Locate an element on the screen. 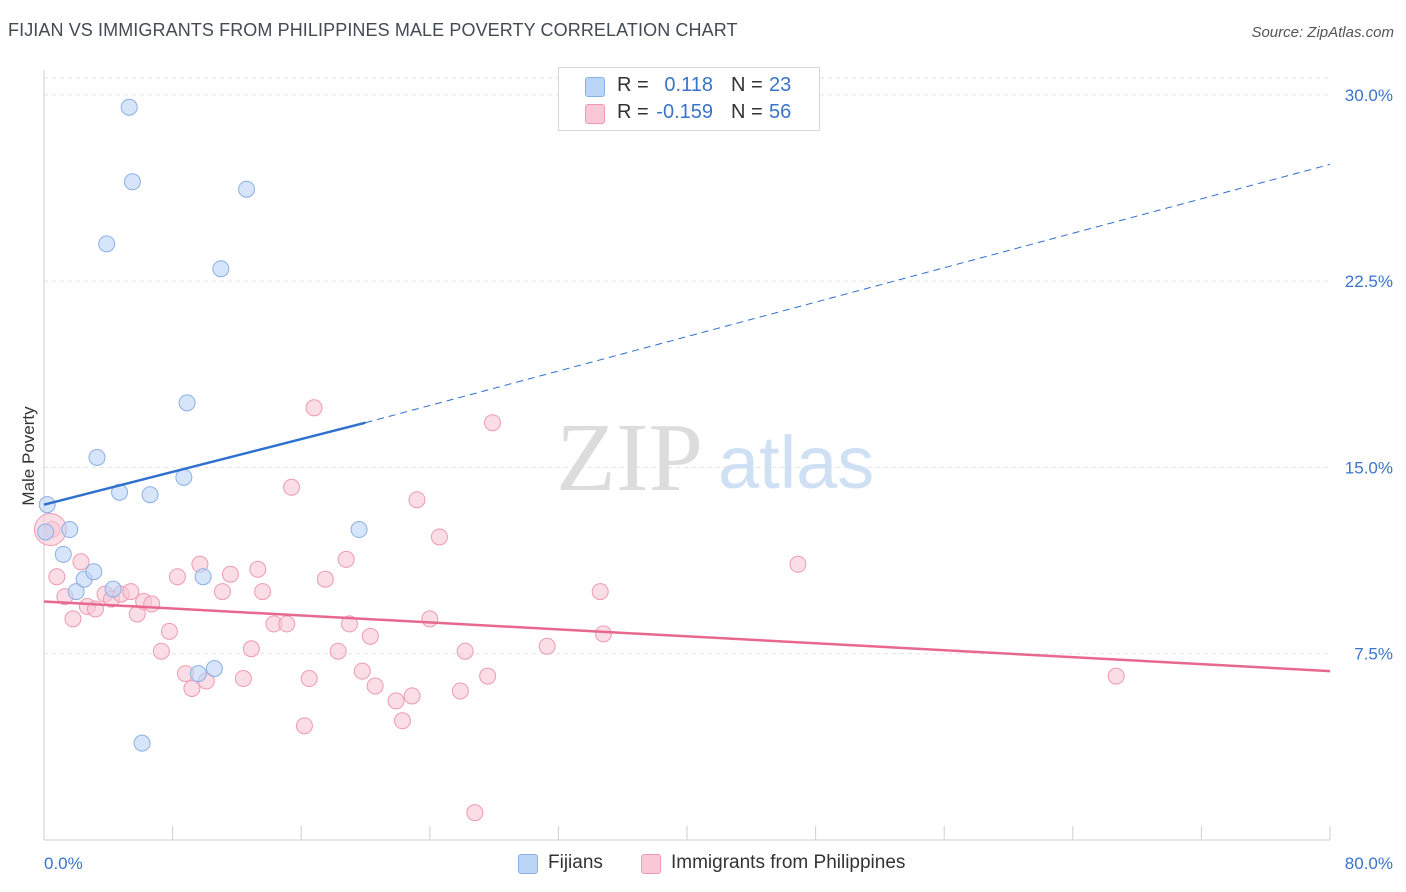 This screenshot has height=892, width=1406. r-value: 0.118 is located at coordinates (688, 85).